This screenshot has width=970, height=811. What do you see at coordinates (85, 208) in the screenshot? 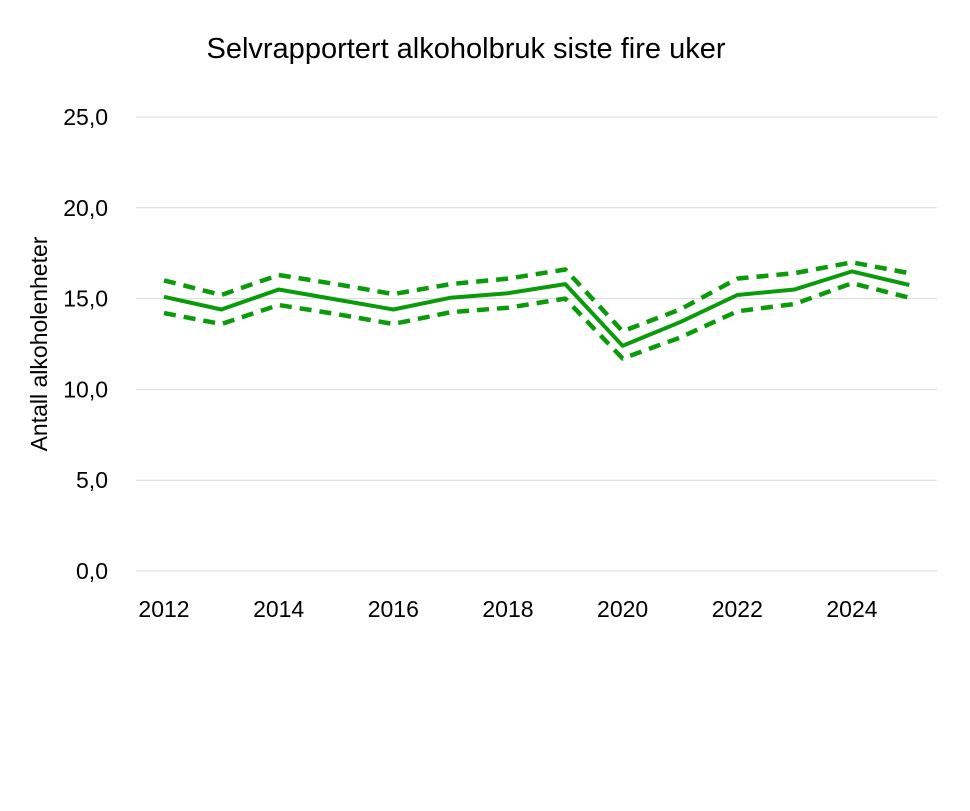
I see `y-tick-label: 20,0` at bounding box center [85, 208].